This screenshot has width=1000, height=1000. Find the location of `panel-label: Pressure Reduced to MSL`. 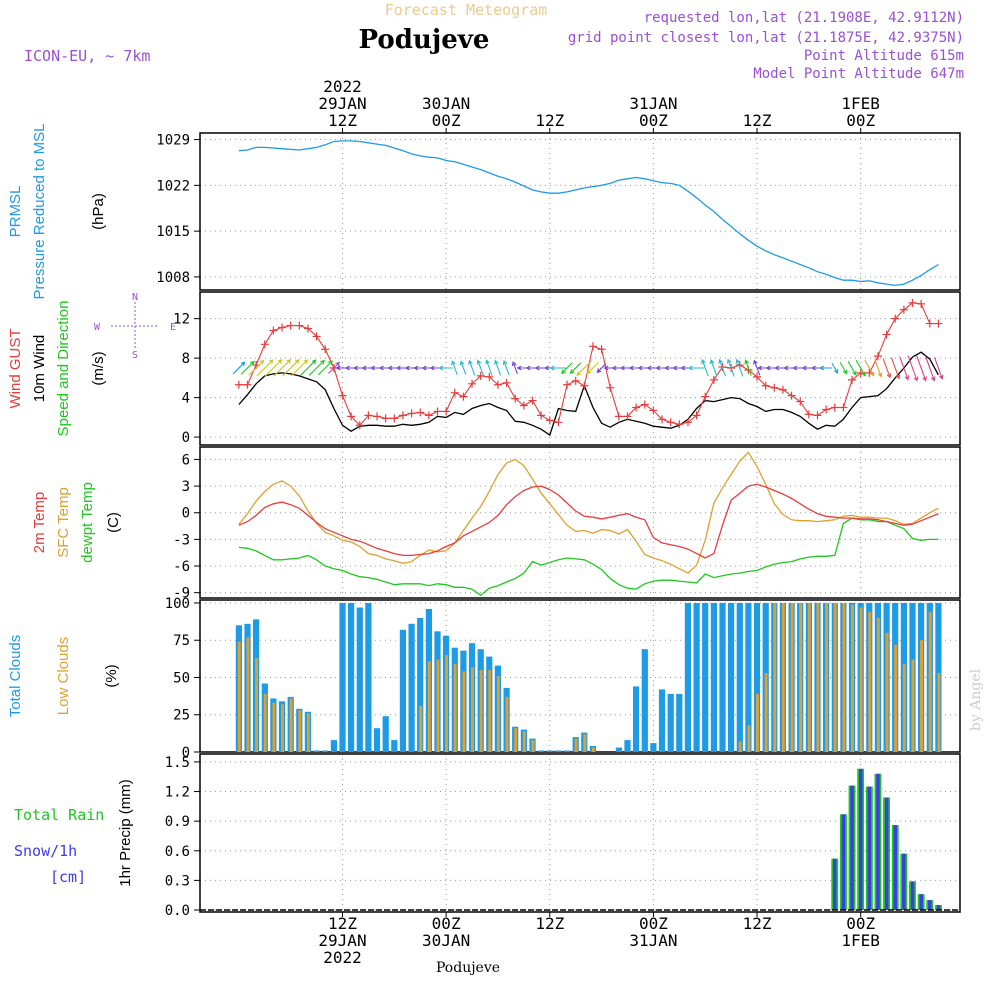

panel-label: Pressure Reduced to MSL is located at coordinates (39, 212).